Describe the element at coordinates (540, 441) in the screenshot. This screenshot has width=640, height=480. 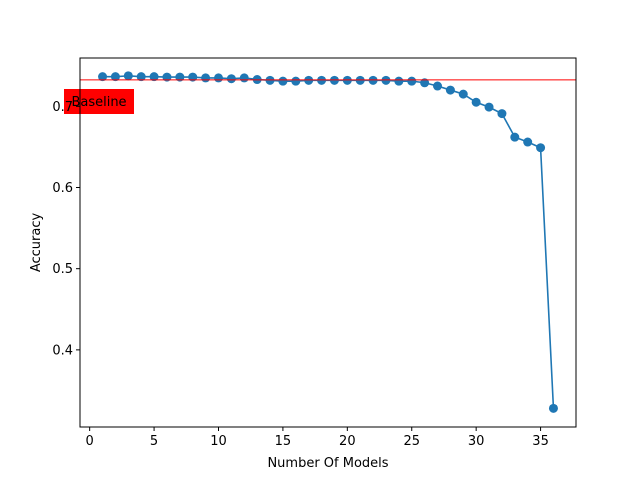
I see `x-tick-label: 35` at that location.